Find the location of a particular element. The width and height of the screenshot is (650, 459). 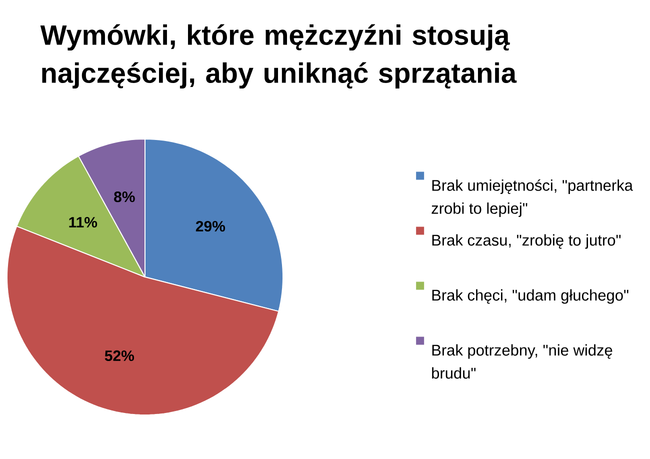

data-label: 52% is located at coordinates (119, 356).